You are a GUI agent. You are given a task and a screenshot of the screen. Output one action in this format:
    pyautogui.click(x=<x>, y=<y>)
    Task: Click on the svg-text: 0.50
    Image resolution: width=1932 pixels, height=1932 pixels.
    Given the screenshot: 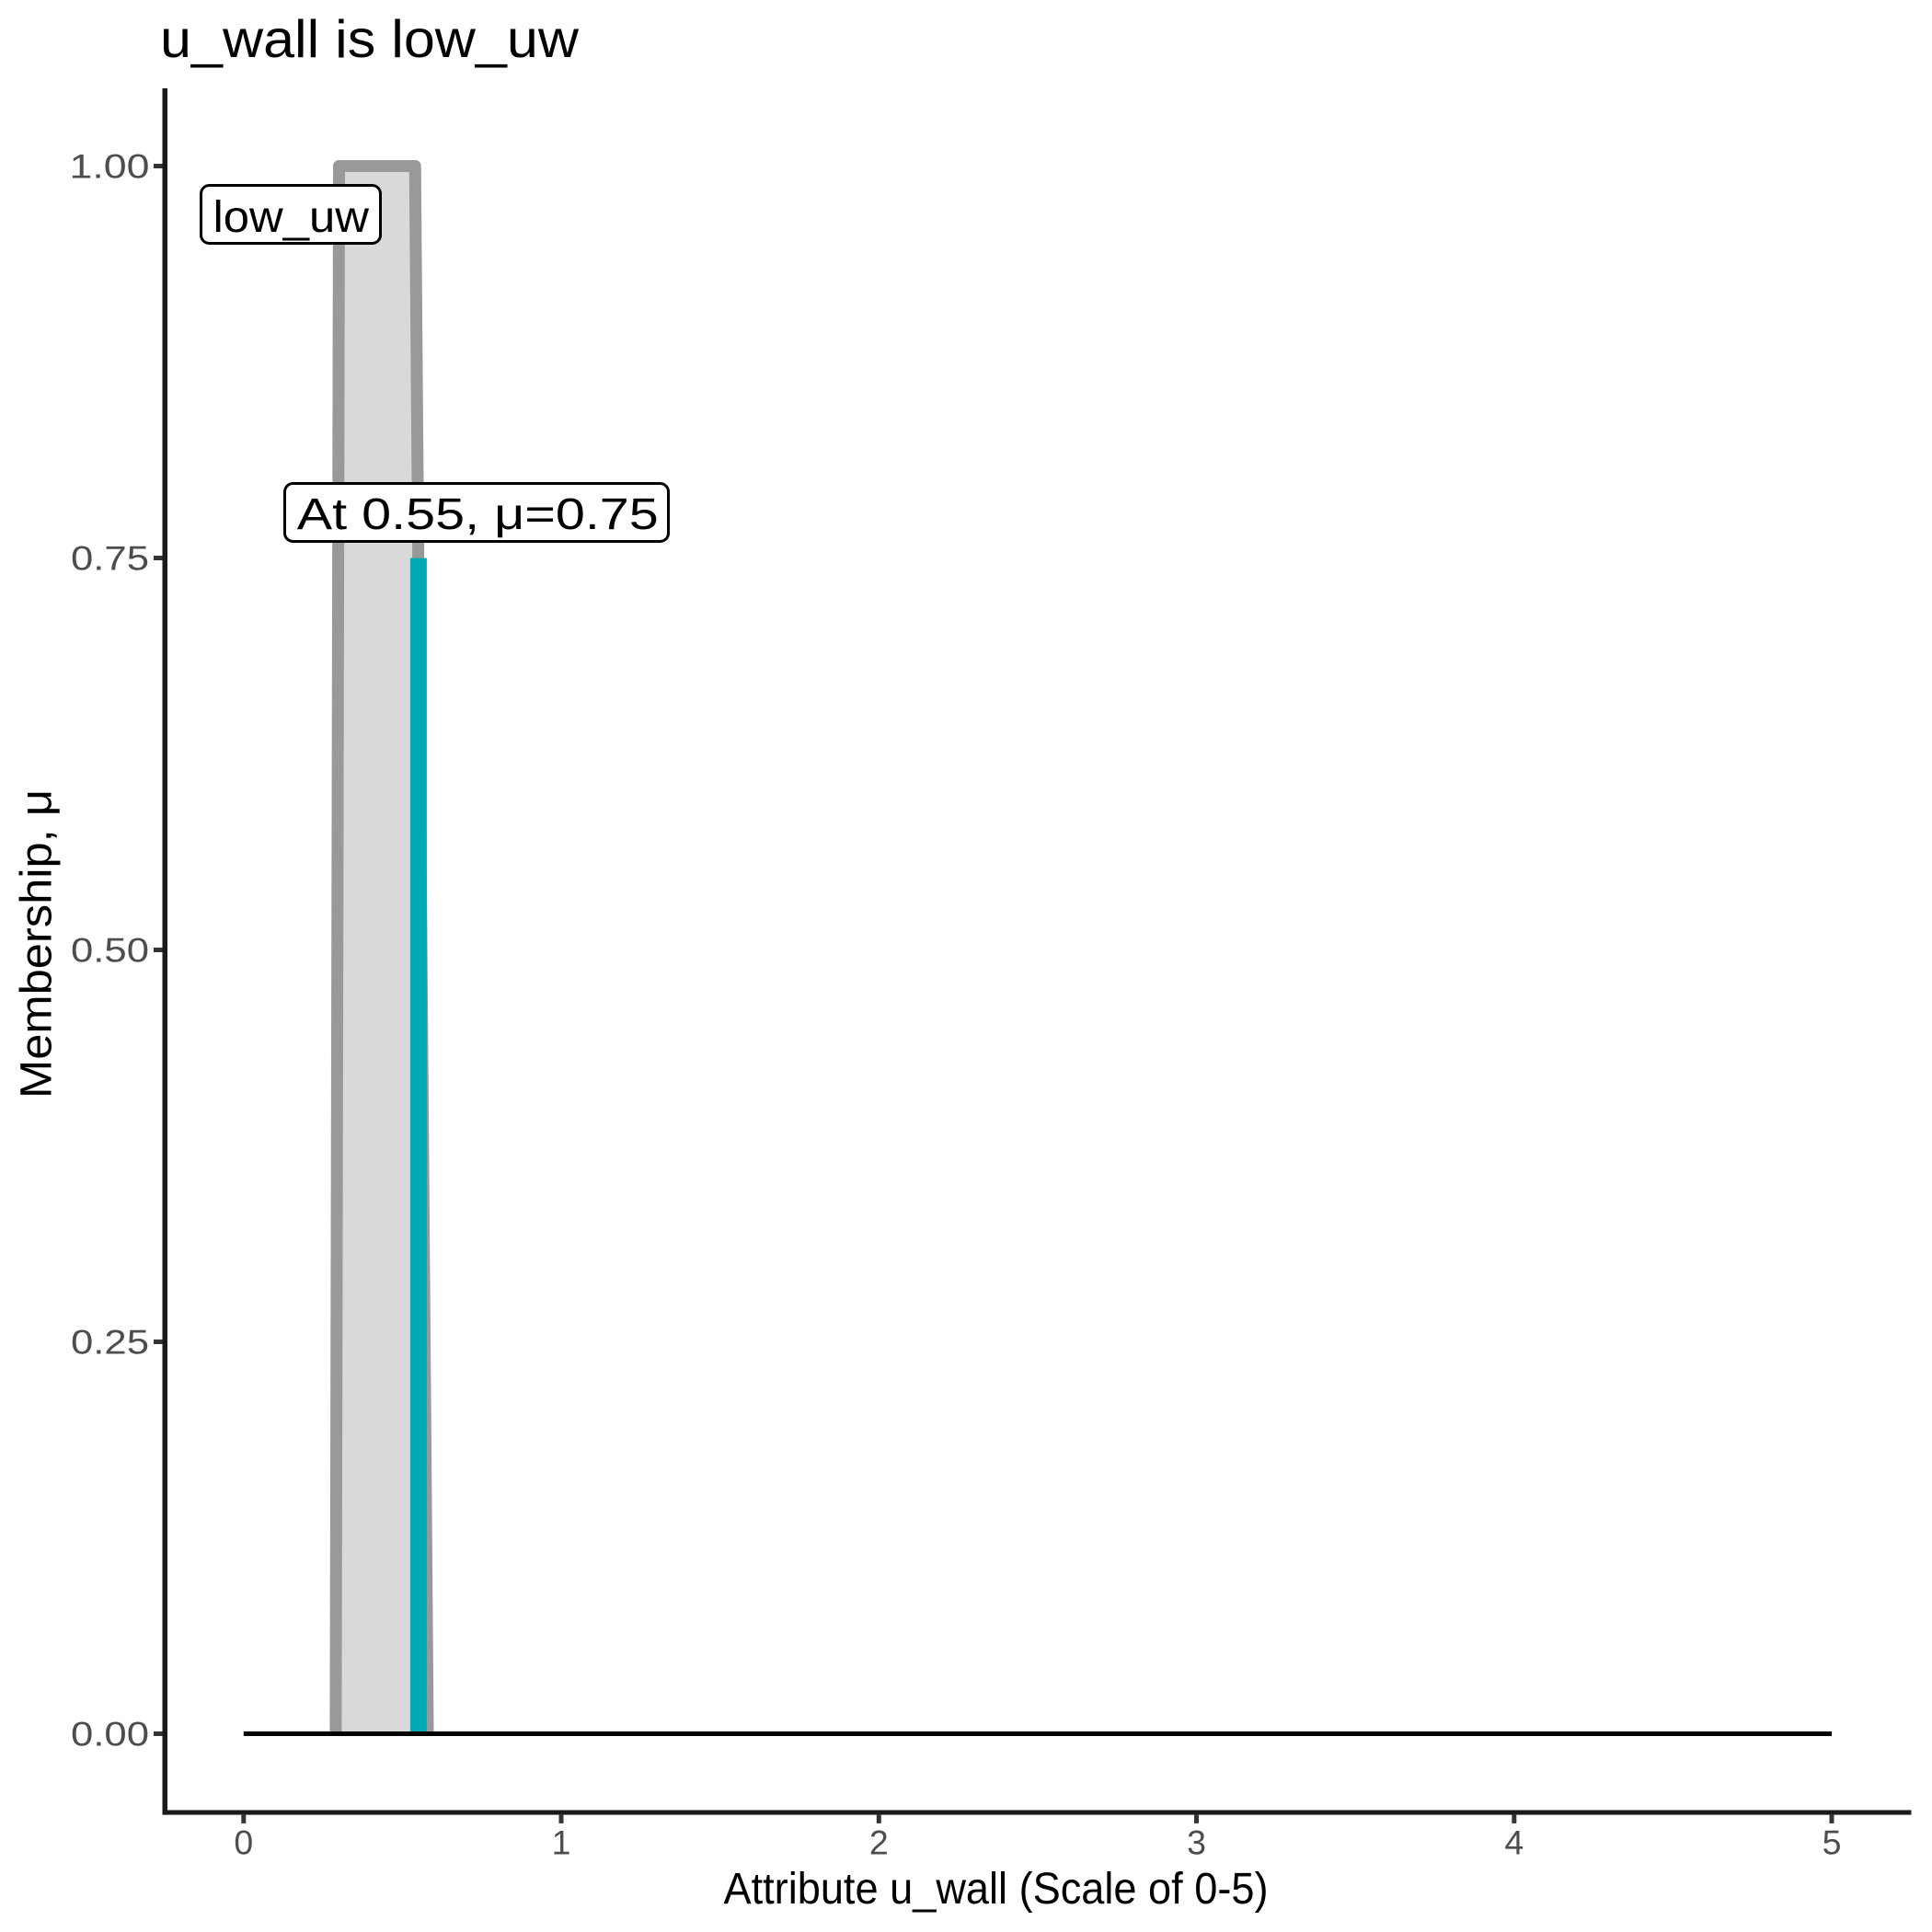 What is the action you would take?
    pyautogui.click(x=110, y=951)
    